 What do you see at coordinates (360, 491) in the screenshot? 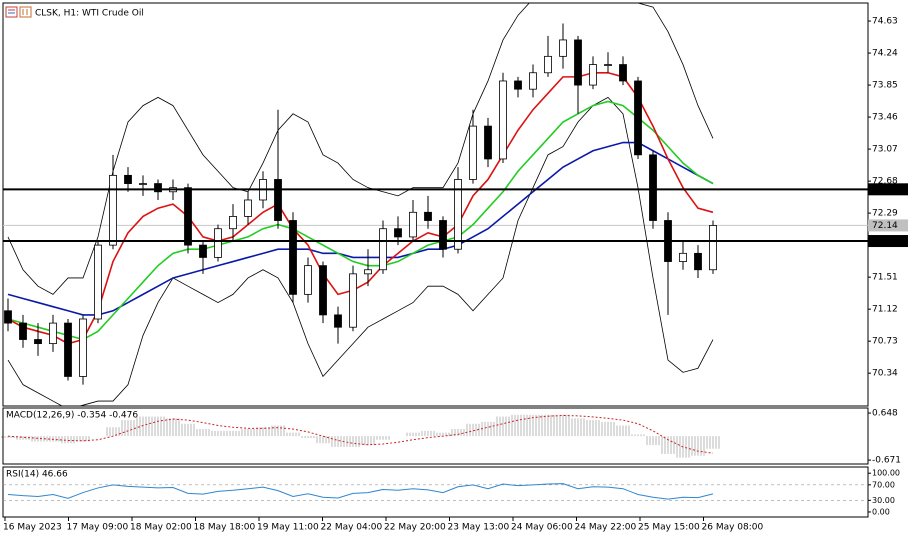
I see `rsi-line` at bounding box center [360, 491].